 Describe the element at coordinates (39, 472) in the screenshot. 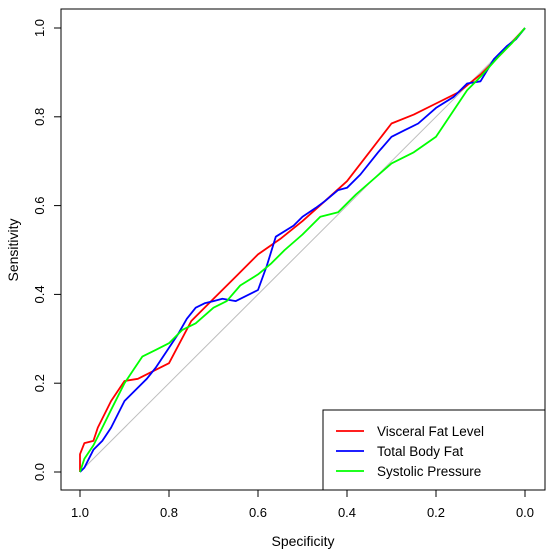

I see `y-tick-label: 0.0` at that location.